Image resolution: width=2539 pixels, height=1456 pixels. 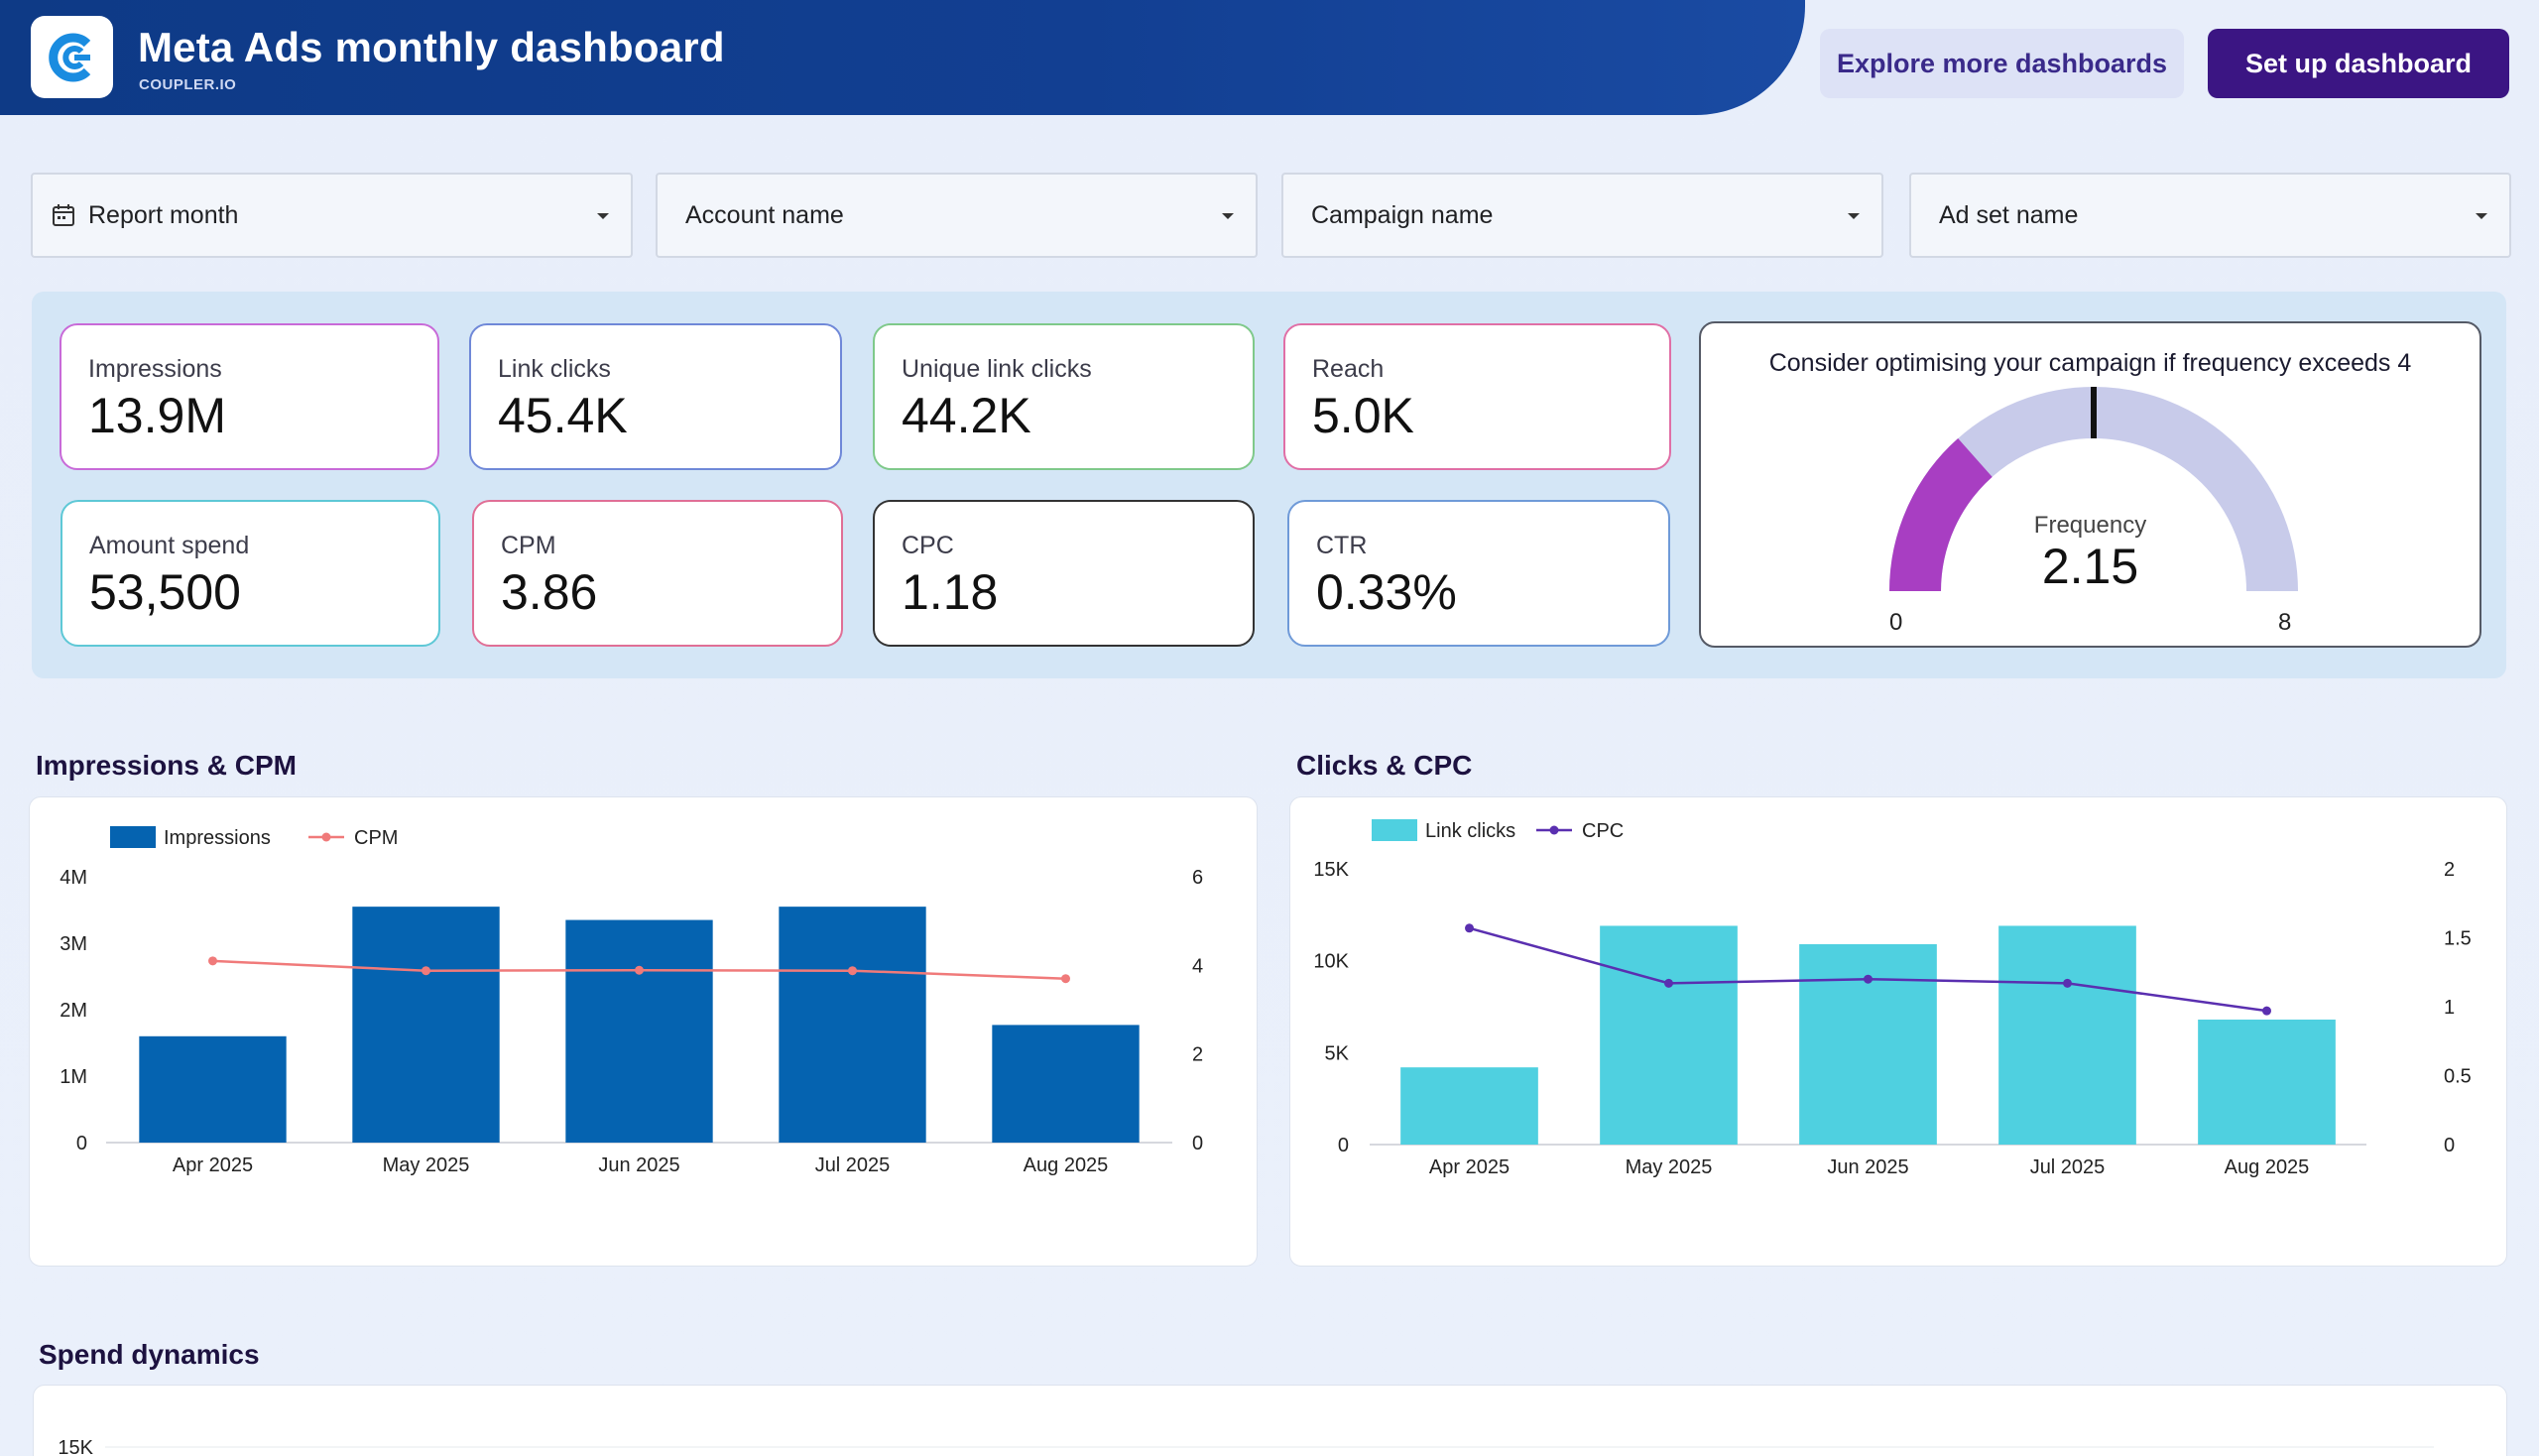 What do you see at coordinates (997, 369) in the screenshot?
I see `kpi-label: Unique link clicks` at bounding box center [997, 369].